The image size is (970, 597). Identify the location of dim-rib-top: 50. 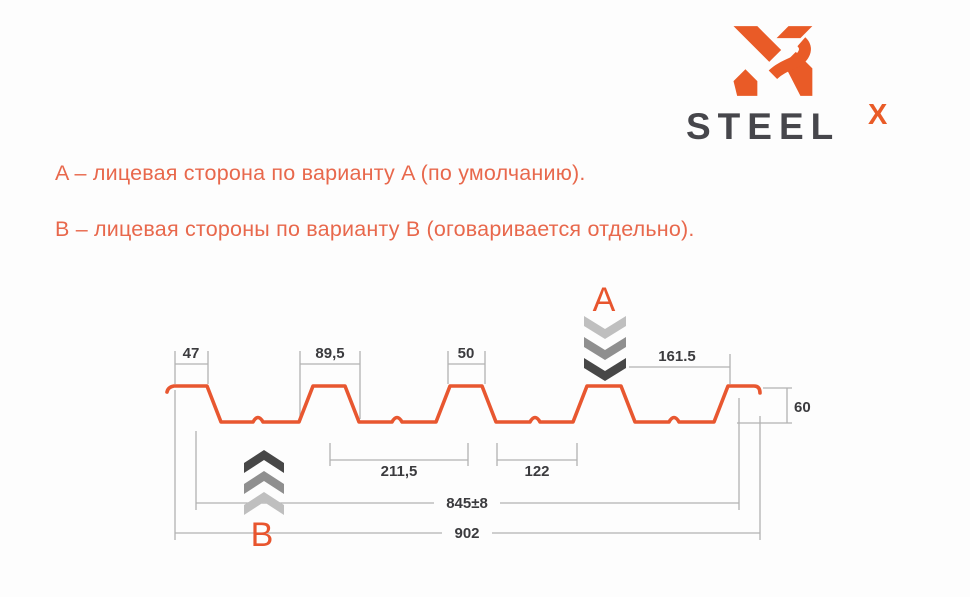
(466, 353).